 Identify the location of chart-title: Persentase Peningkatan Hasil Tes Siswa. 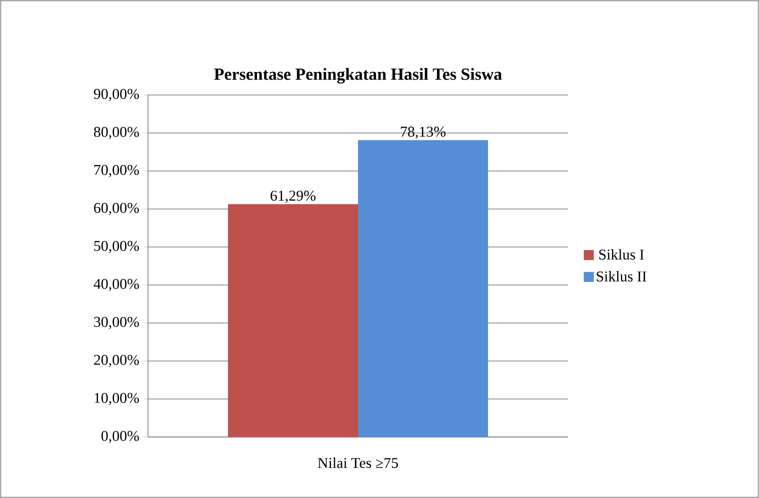
(358, 76).